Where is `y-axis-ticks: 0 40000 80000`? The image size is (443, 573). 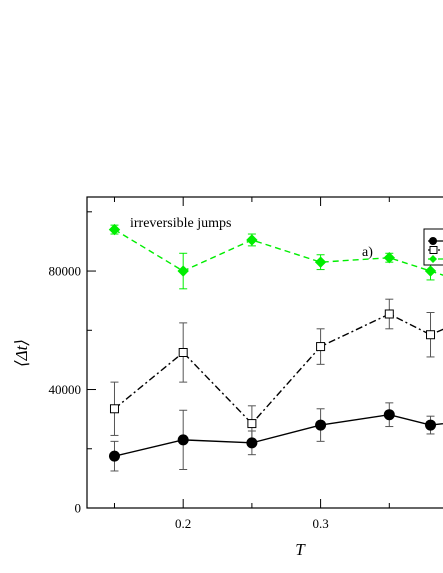 y-axis-ticks: 0 40000 80000 is located at coordinates (72, 363).